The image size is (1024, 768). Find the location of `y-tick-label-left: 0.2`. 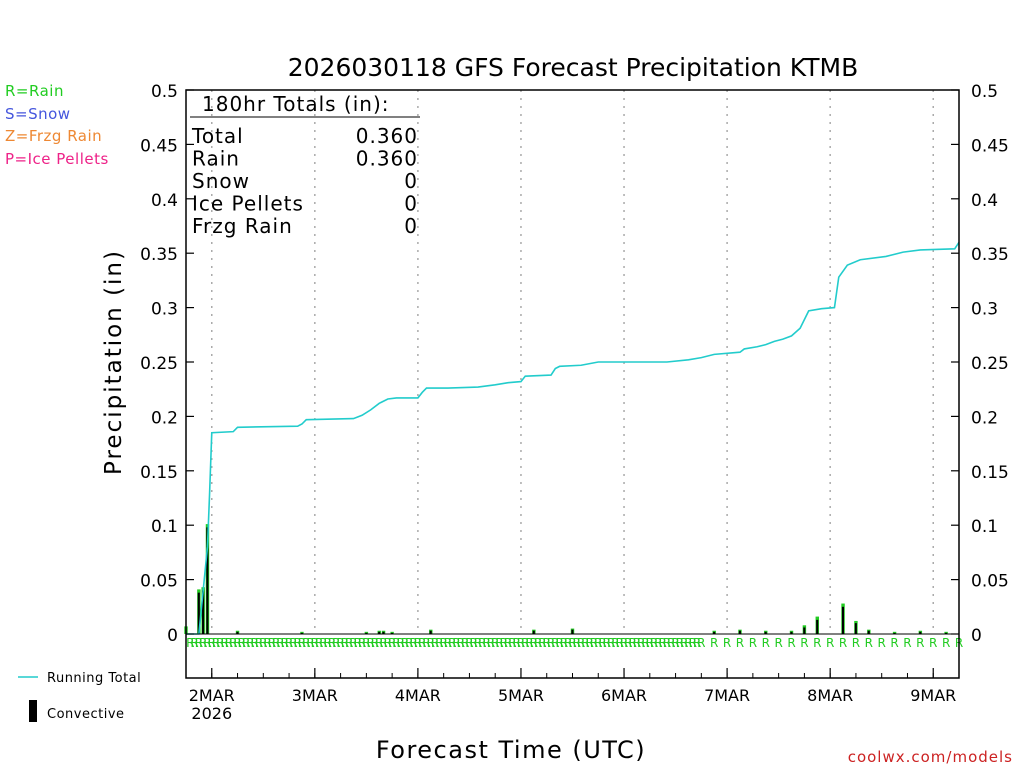

y-tick-label-left: 0.2 is located at coordinates (164, 418).